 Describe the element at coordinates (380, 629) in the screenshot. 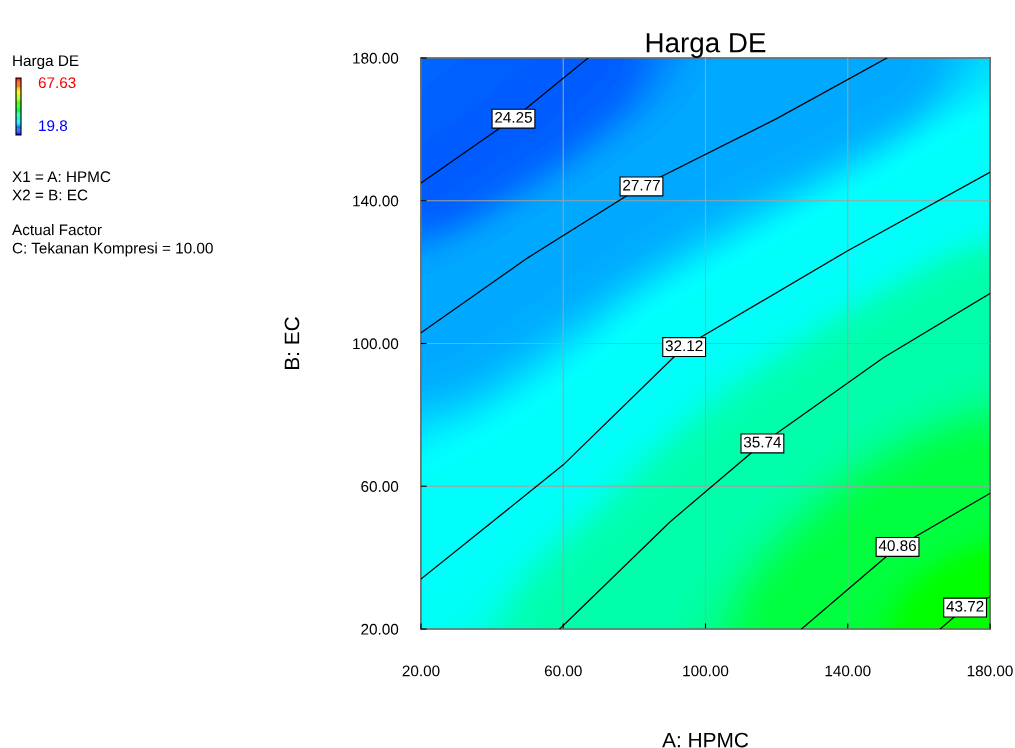

I see `y-tick-label: 20.00` at that location.